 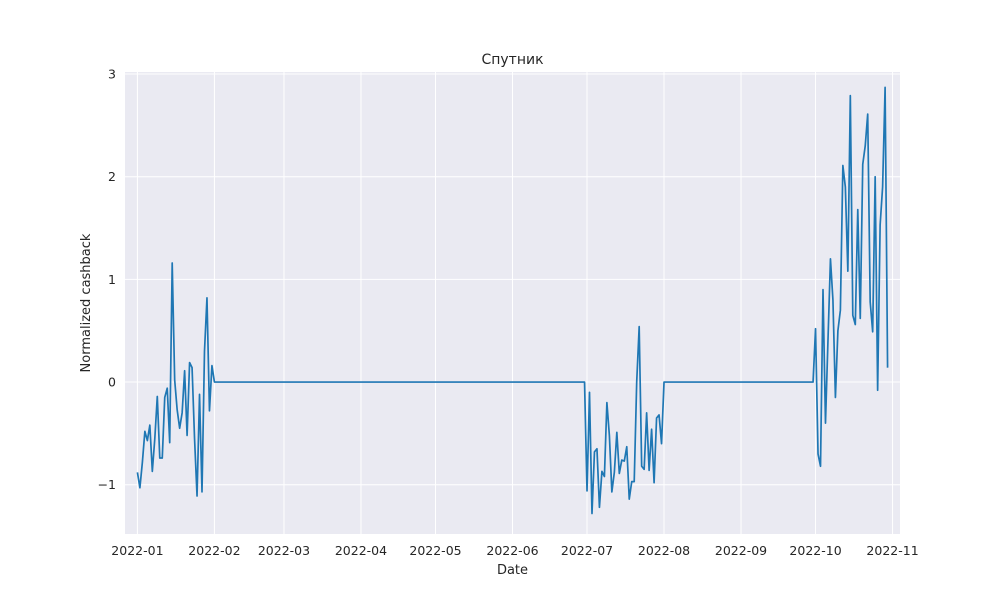 I want to click on x-tick-label: 2022-09, so click(x=741, y=550).